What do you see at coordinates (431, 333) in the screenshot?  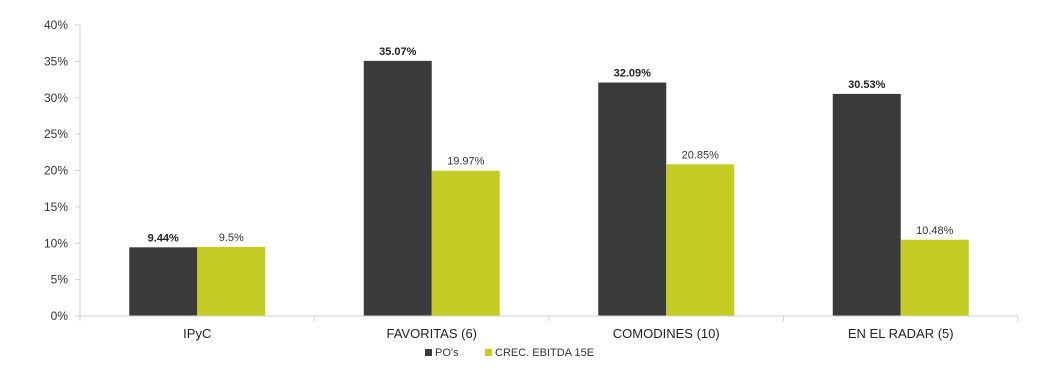 I see `x-category-label: FAVORITAS (6)` at bounding box center [431, 333].